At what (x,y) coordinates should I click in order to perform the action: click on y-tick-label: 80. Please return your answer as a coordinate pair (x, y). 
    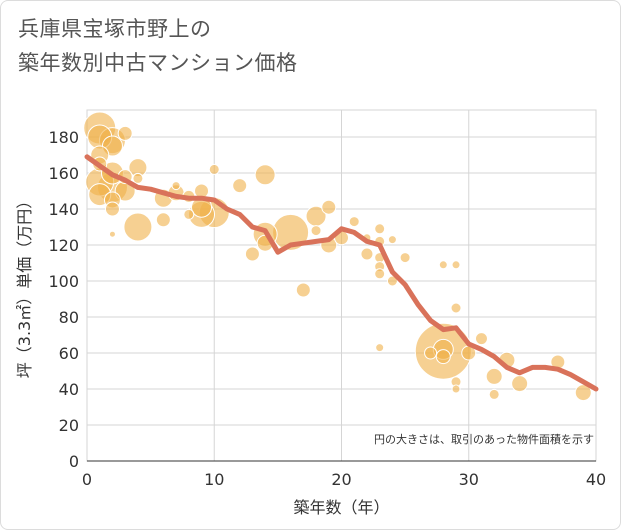
    Looking at the image, I should click on (69, 317).